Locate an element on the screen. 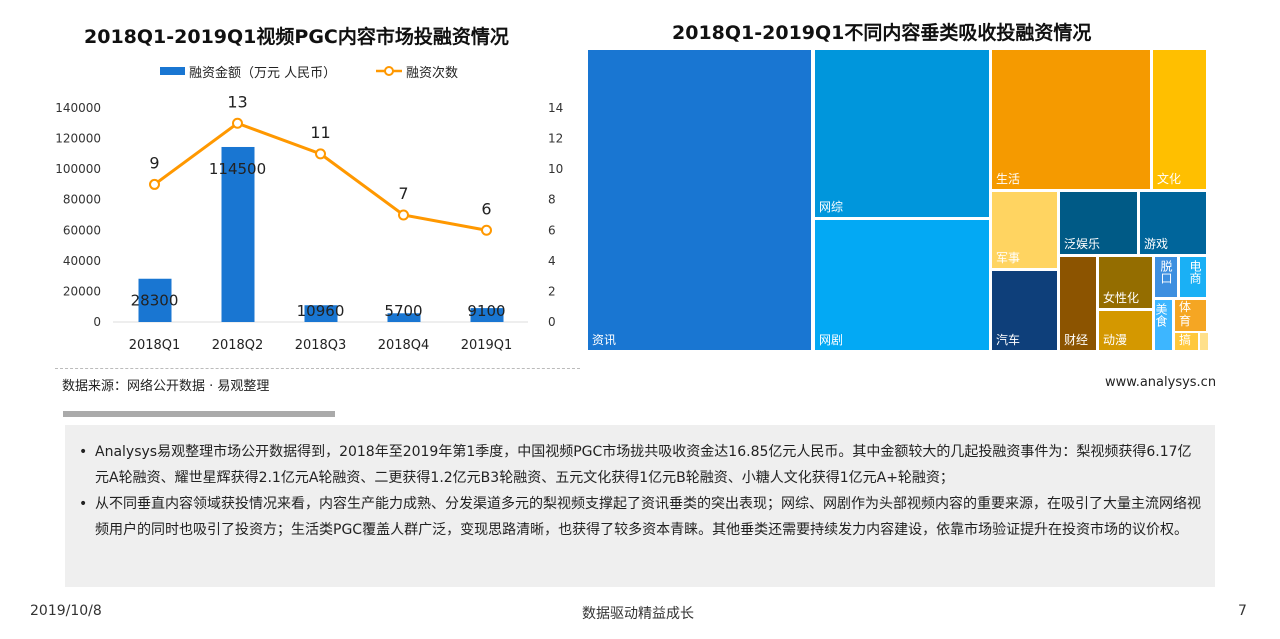  page-number: 7 is located at coordinates (1242, 611).